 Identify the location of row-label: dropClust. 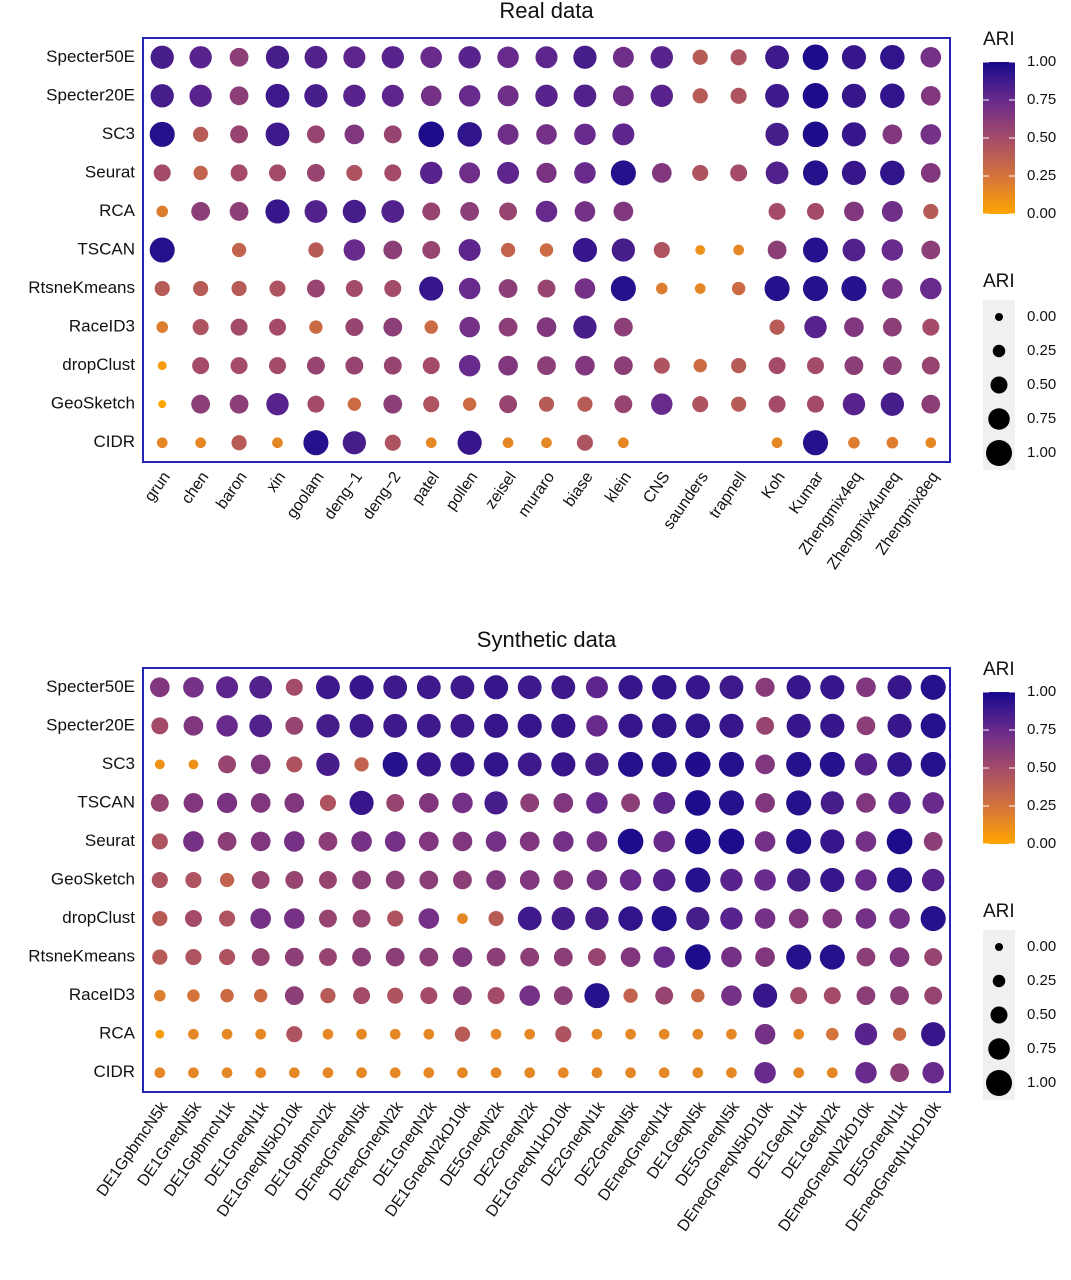
(98, 364).